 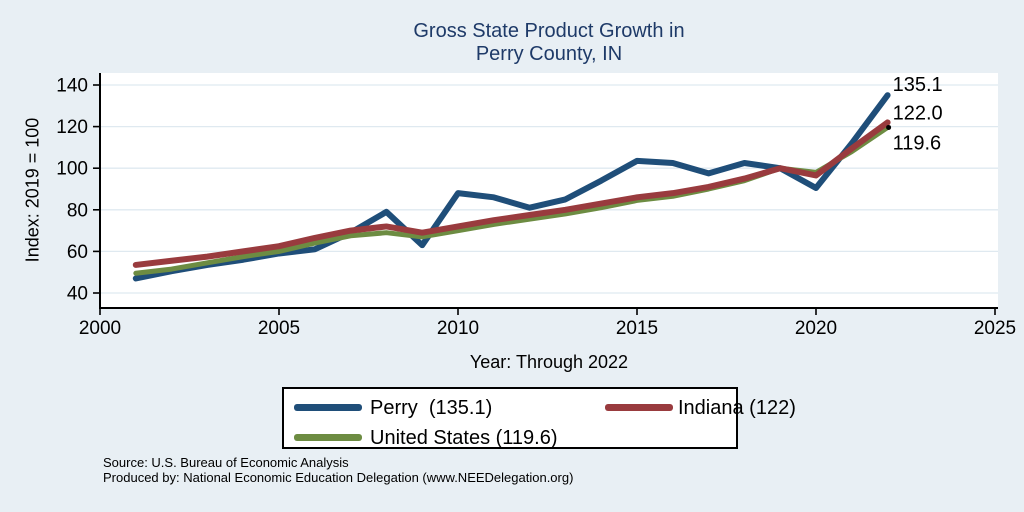 What do you see at coordinates (431, 408) in the screenshot?
I see `perry-legend-label: Perry (135.1)` at bounding box center [431, 408].